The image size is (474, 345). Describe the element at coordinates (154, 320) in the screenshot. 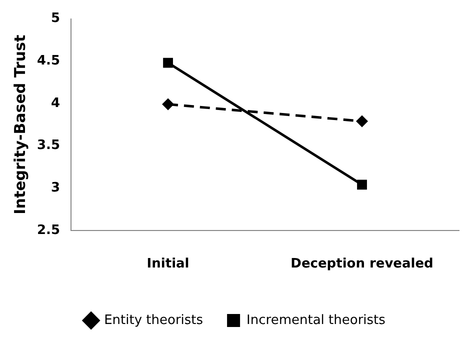

I see `legend-label: Entity theorists` at that location.